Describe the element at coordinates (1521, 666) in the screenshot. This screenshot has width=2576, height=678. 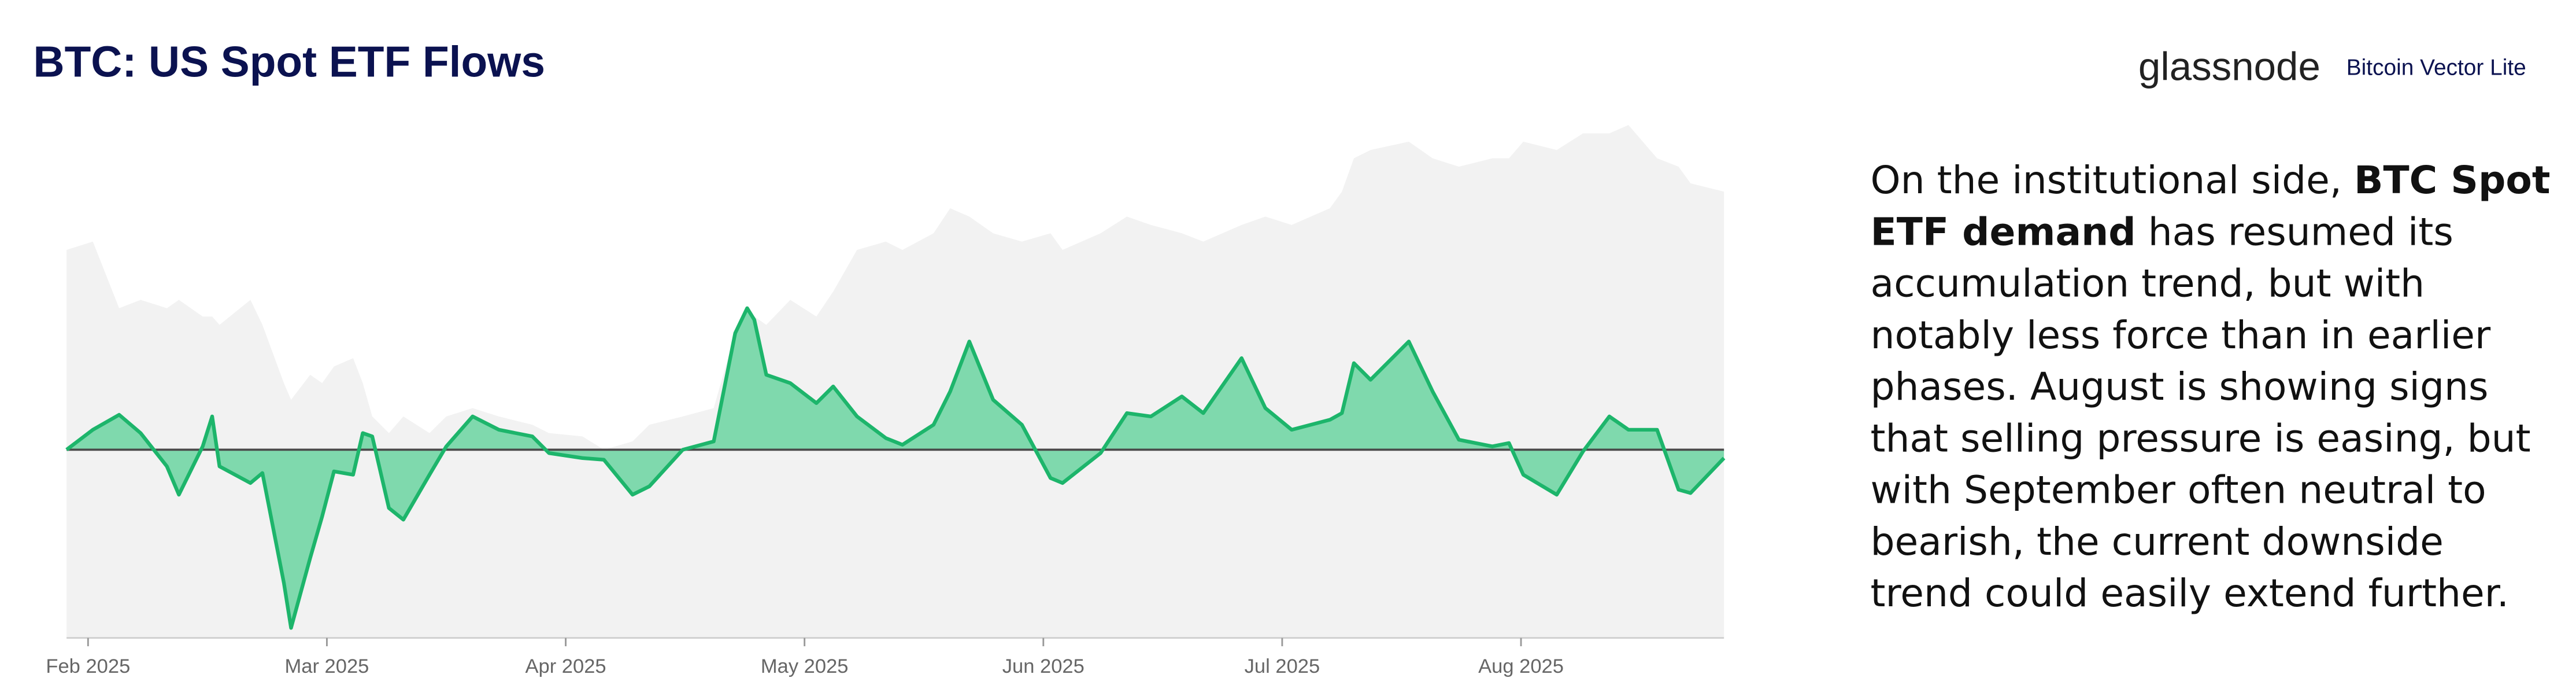
I see `x-tick-label: Aug 2025` at that location.